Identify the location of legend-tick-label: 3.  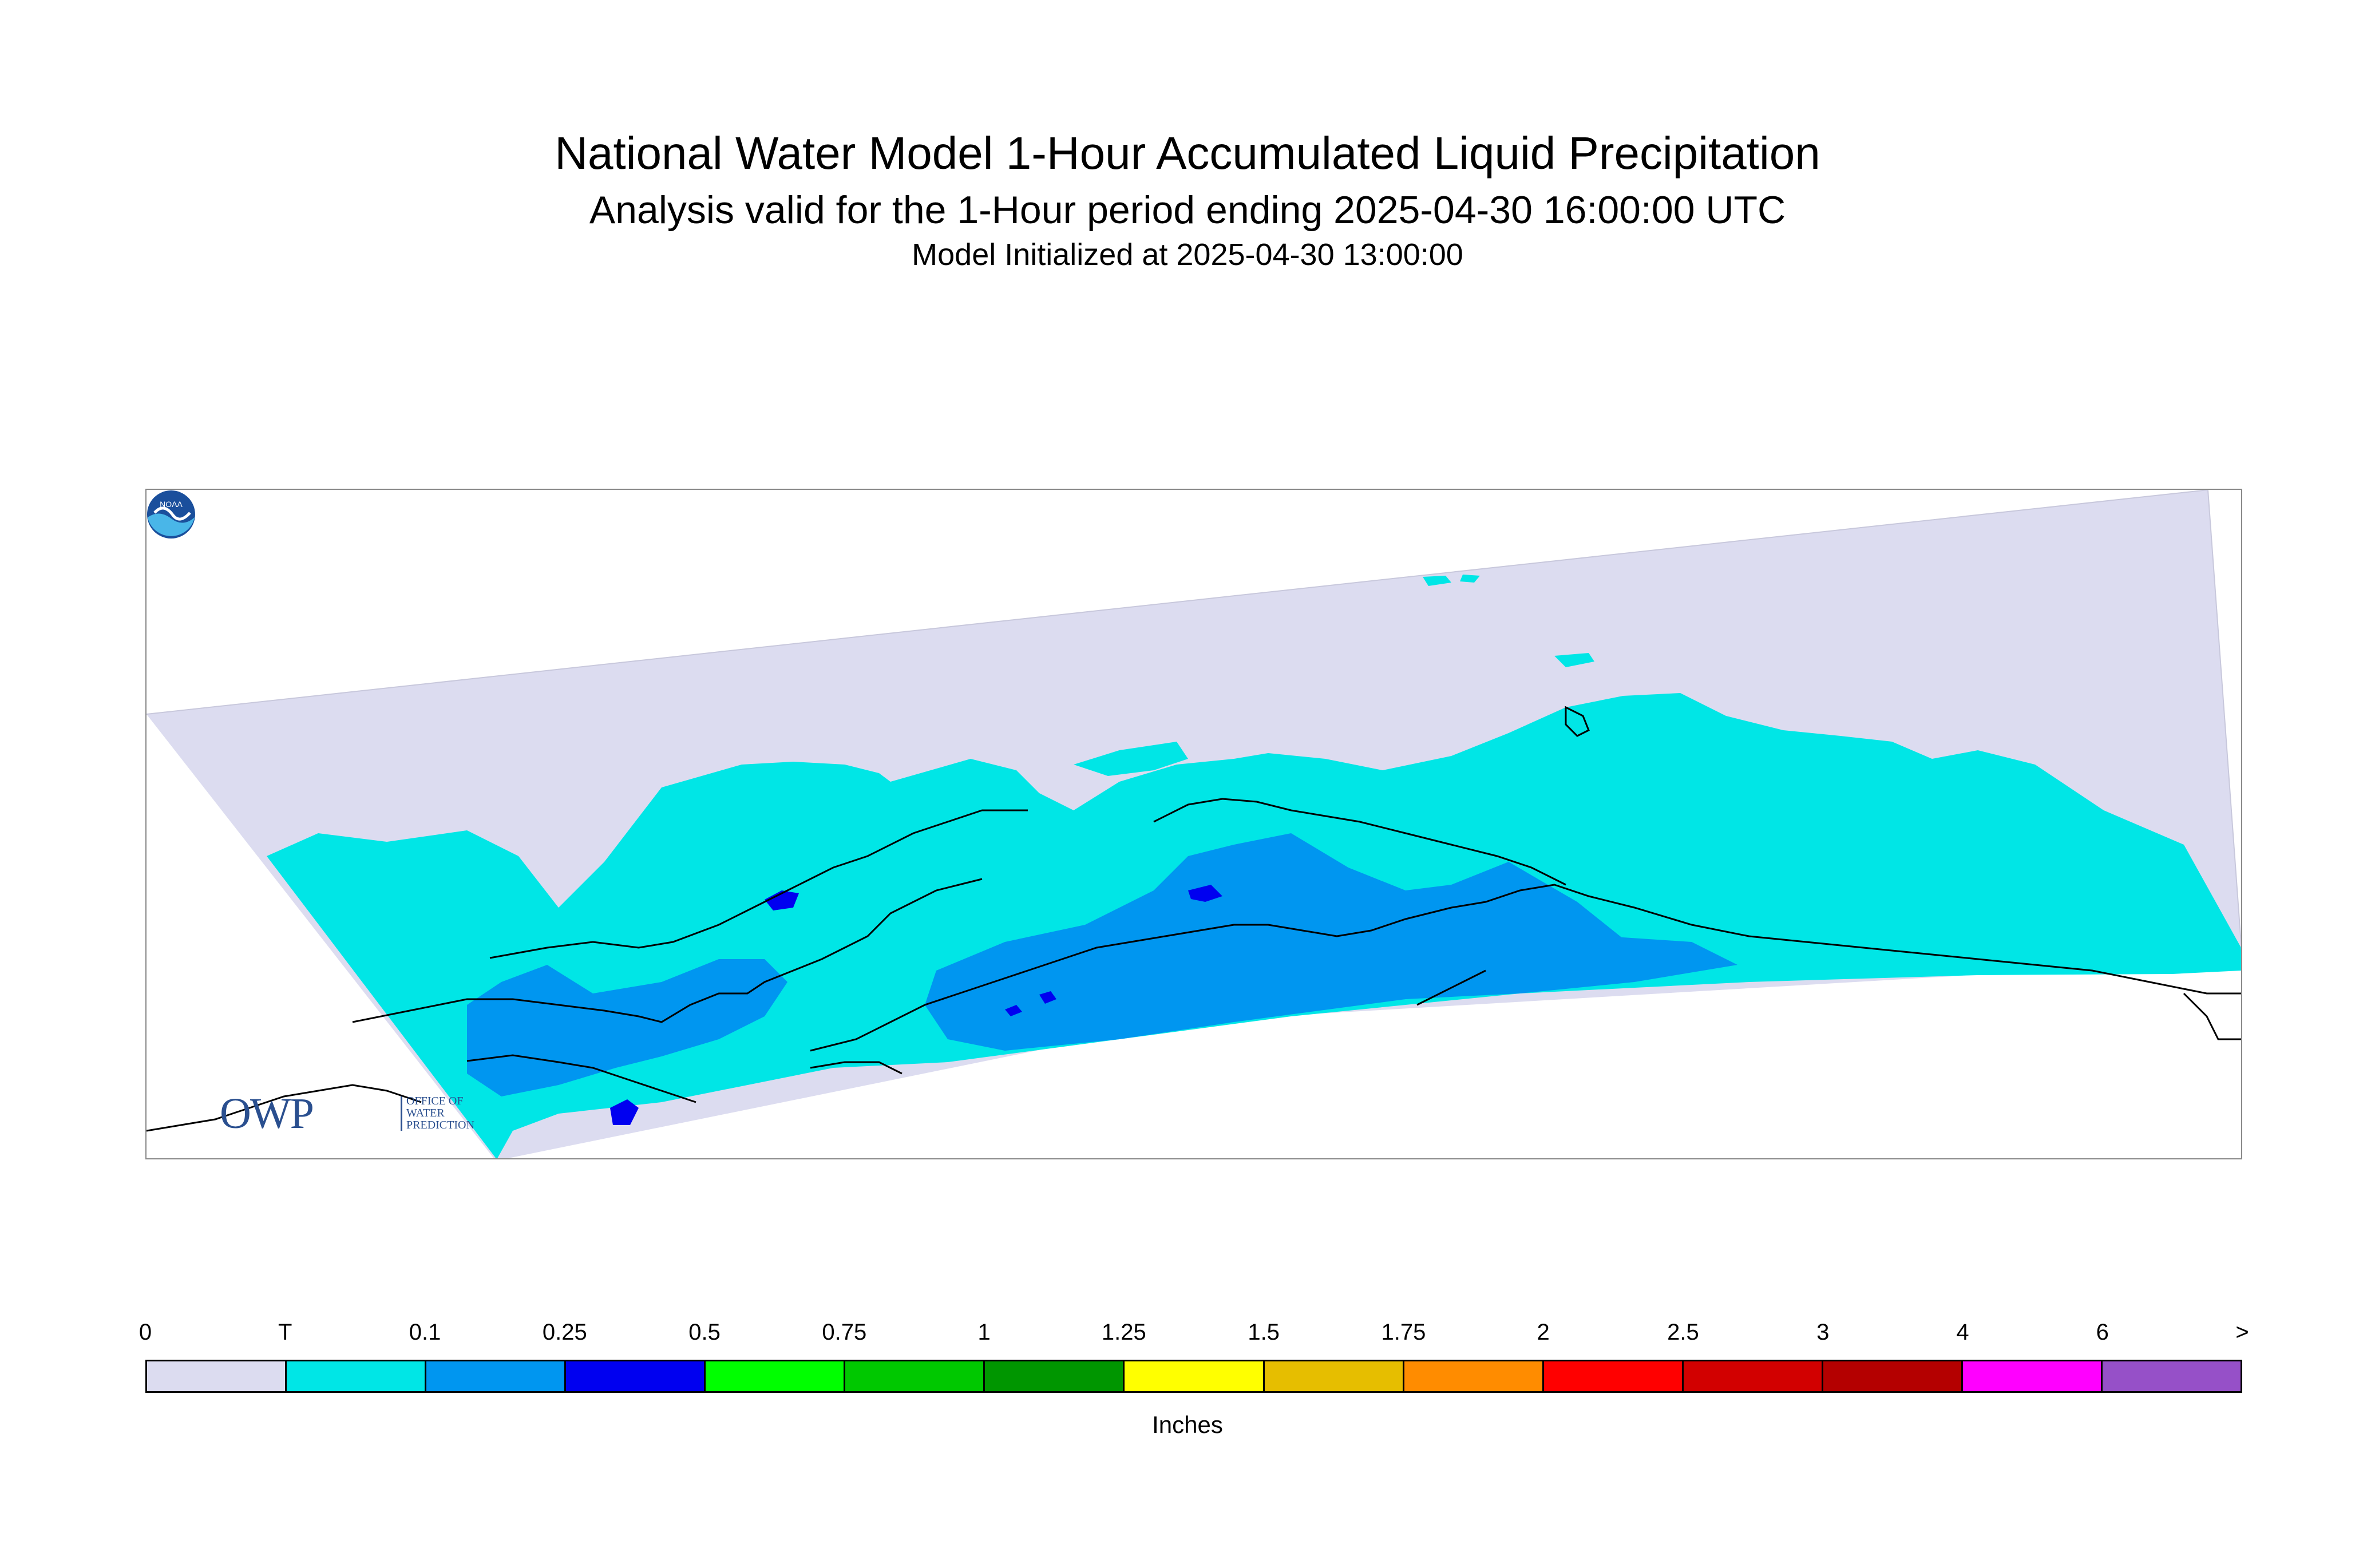
(1823, 1332).